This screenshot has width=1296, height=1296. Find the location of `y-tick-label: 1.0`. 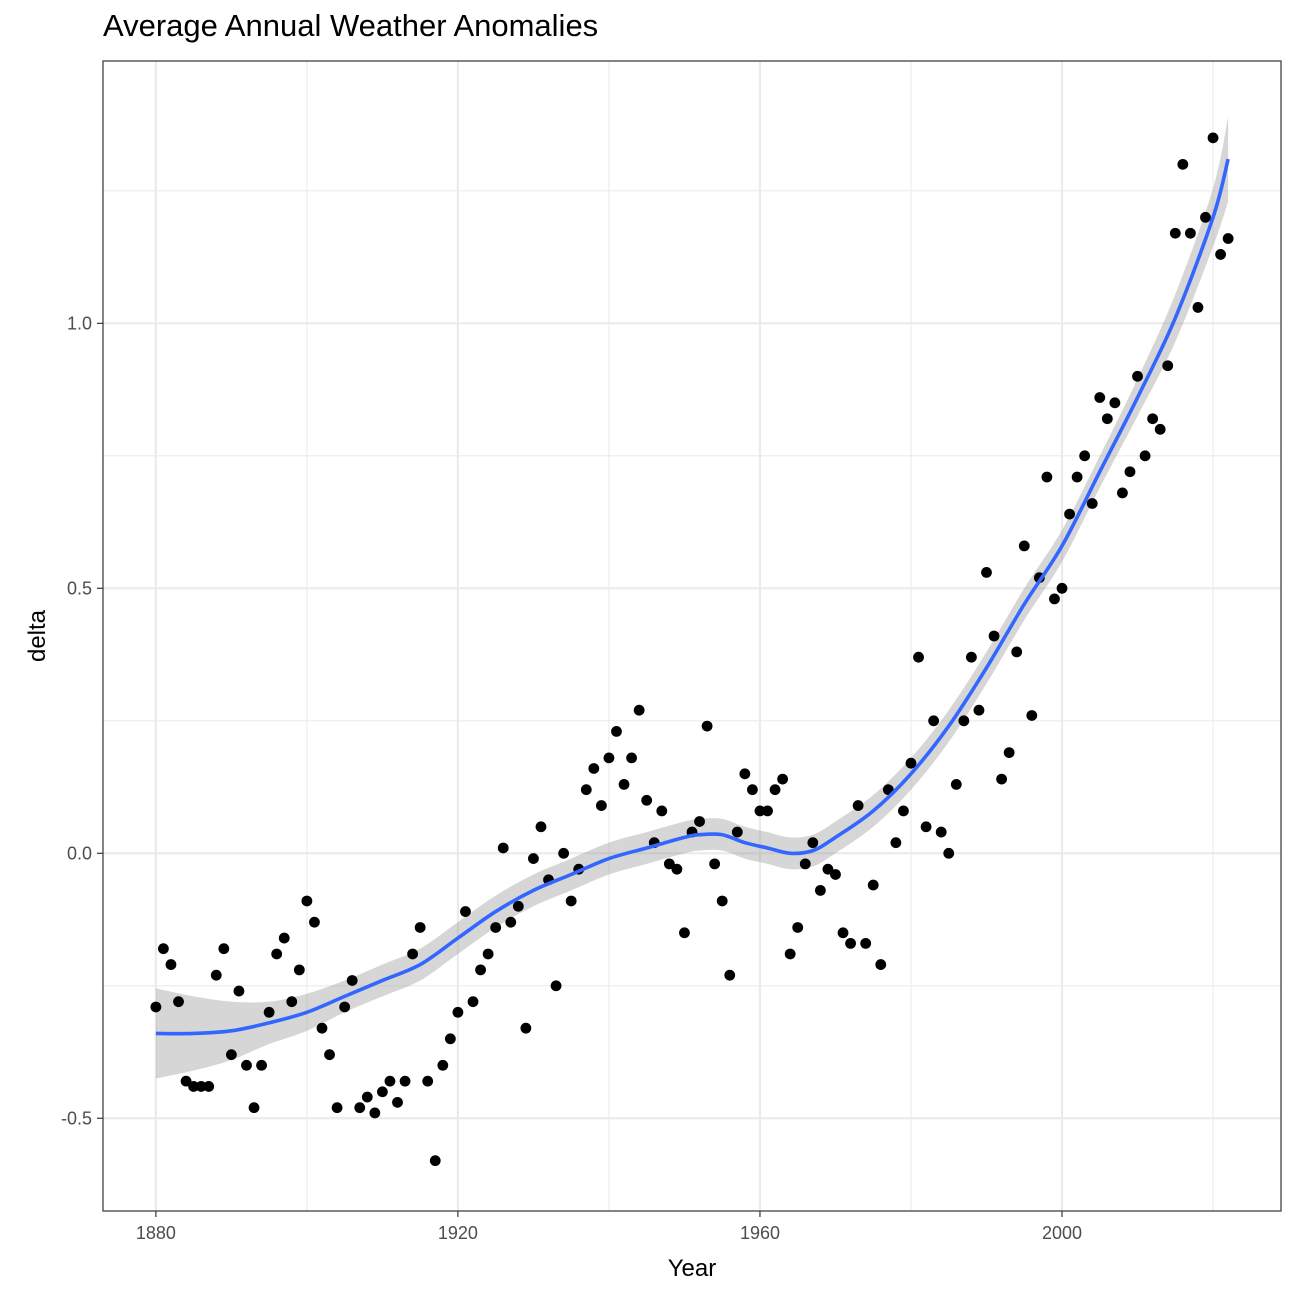

y-tick-label: 1.0 is located at coordinates (79, 323).